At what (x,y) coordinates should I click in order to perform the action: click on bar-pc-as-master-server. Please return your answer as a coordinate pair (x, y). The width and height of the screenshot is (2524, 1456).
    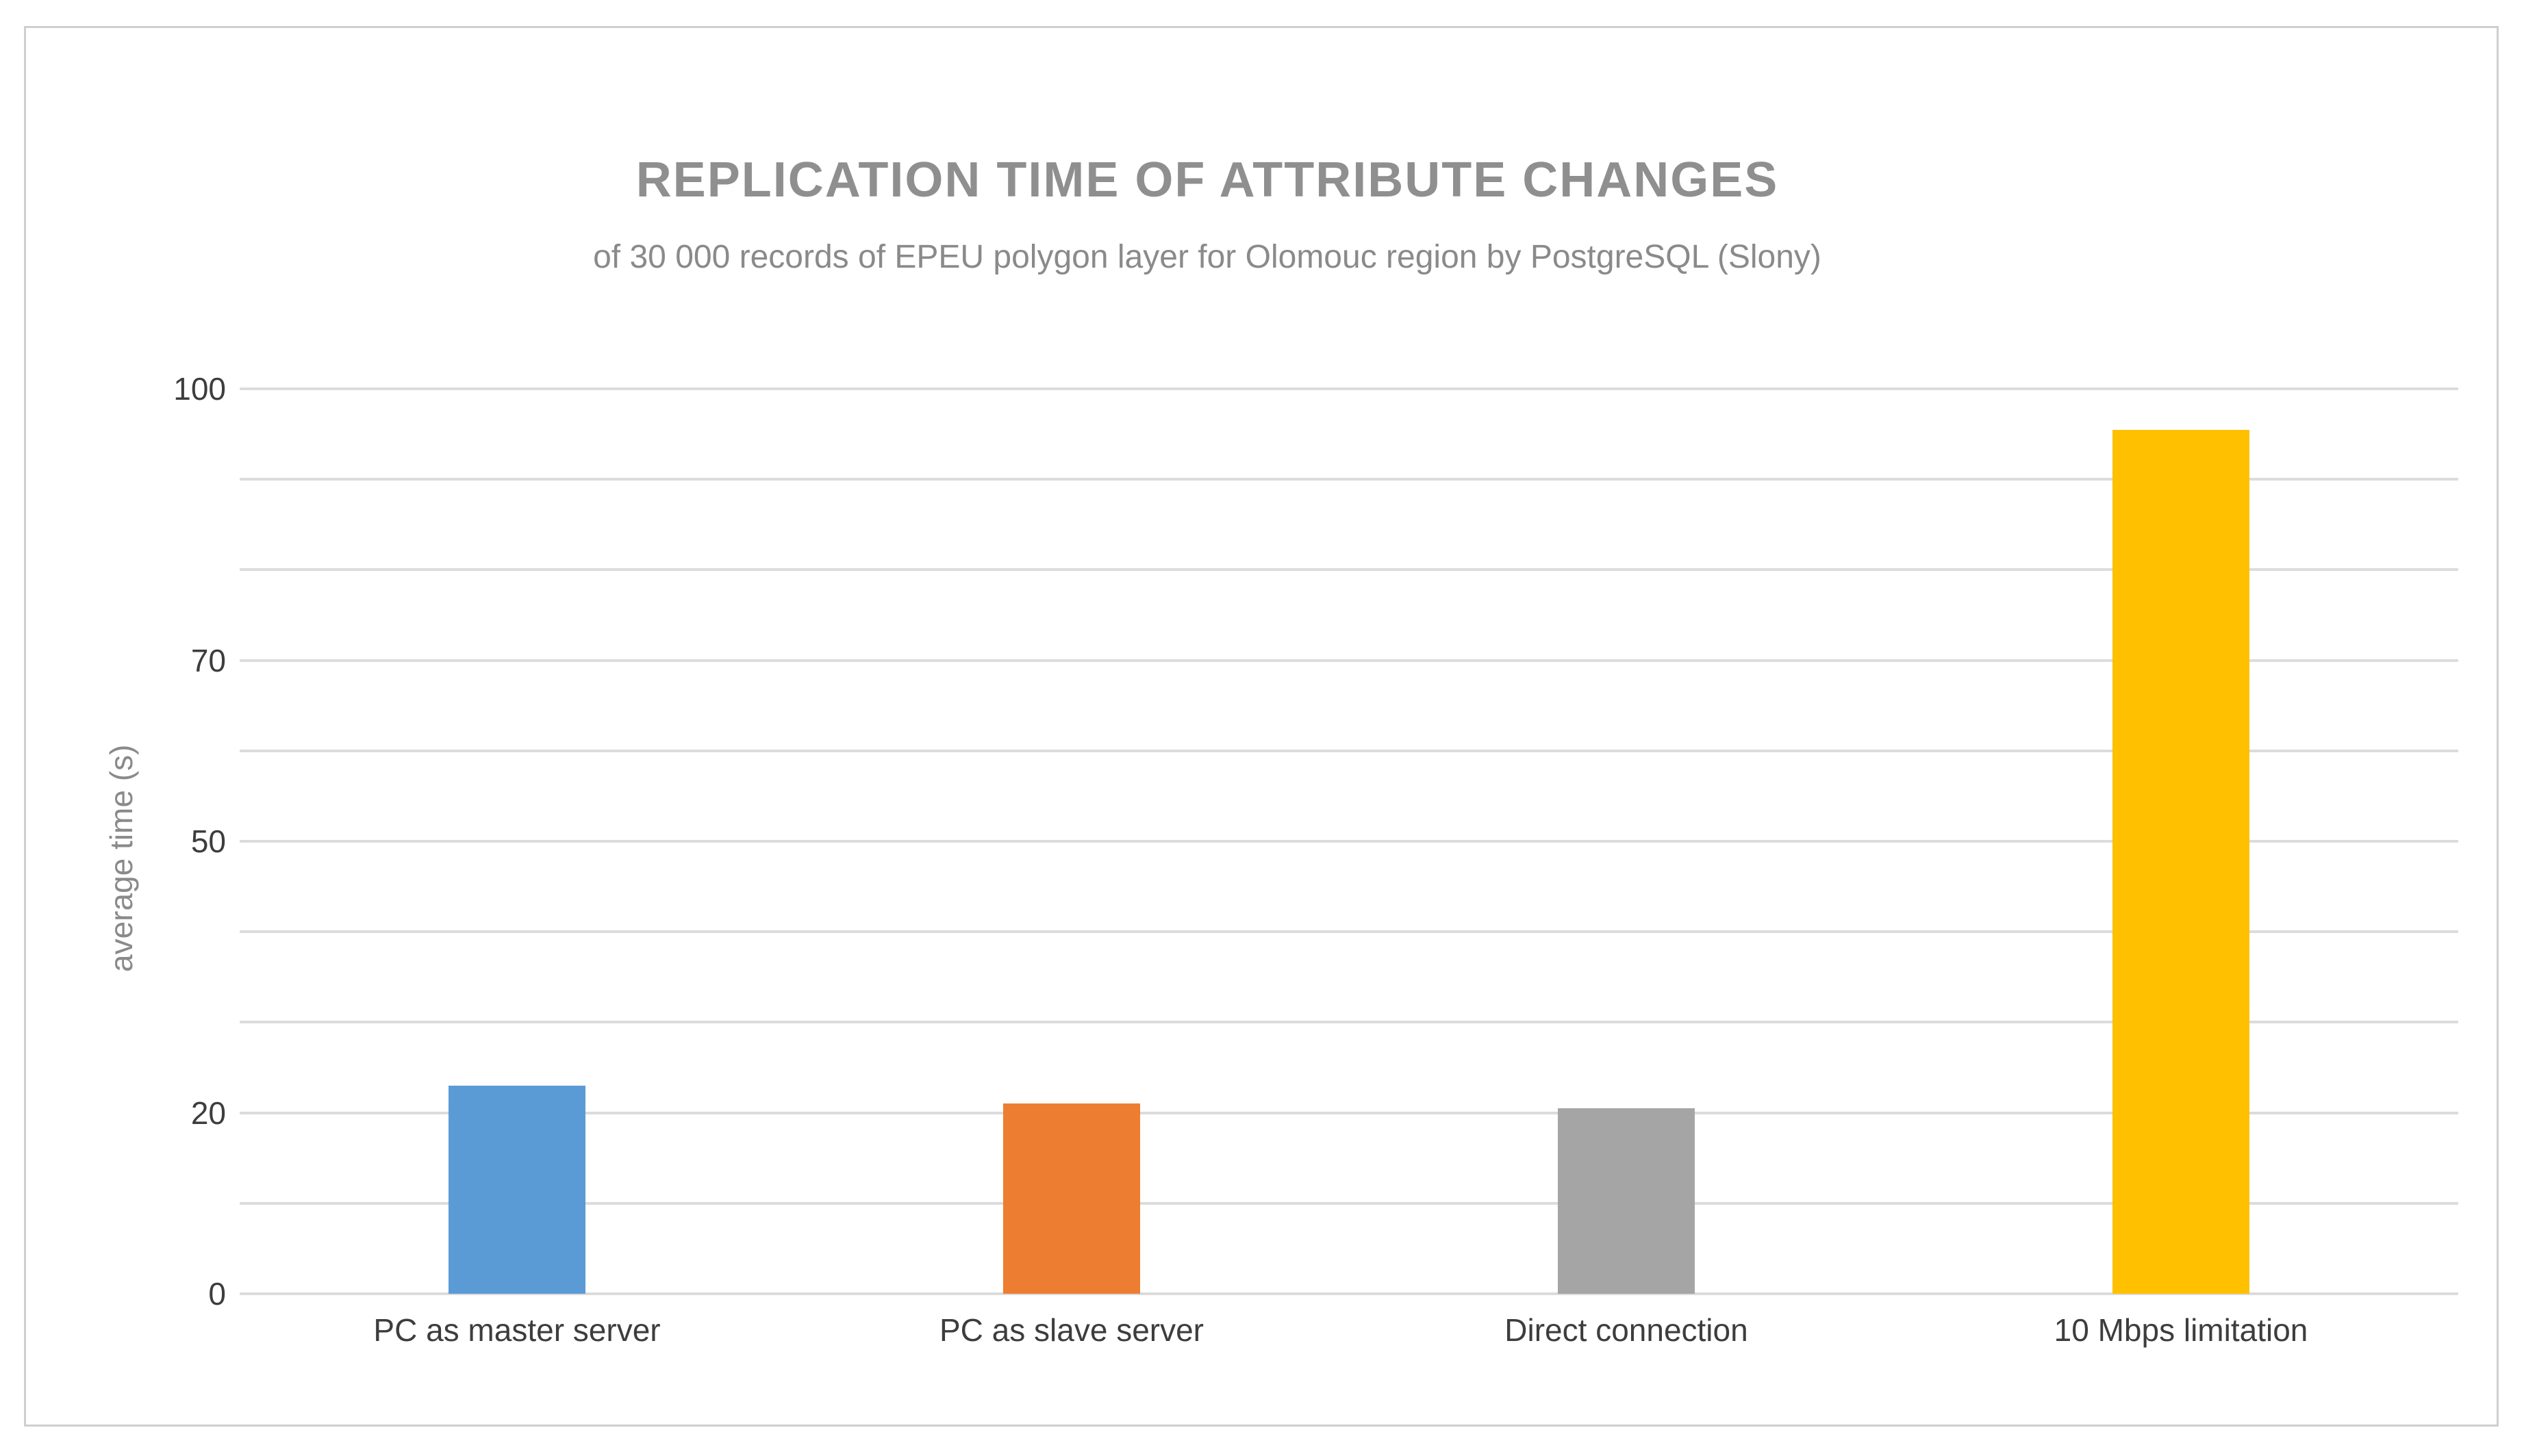
    Looking at the image, I should click on (517, 1189).